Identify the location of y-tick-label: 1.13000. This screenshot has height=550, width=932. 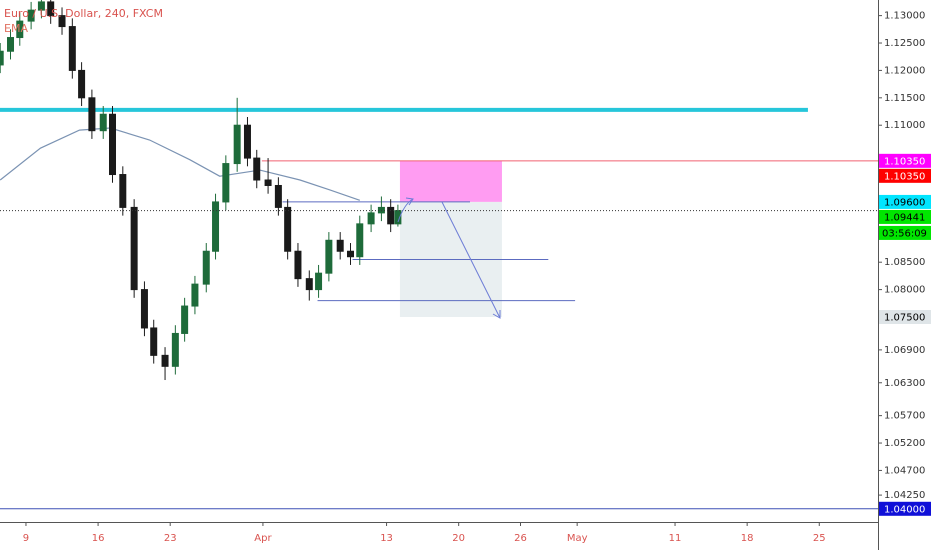
(904, 16).